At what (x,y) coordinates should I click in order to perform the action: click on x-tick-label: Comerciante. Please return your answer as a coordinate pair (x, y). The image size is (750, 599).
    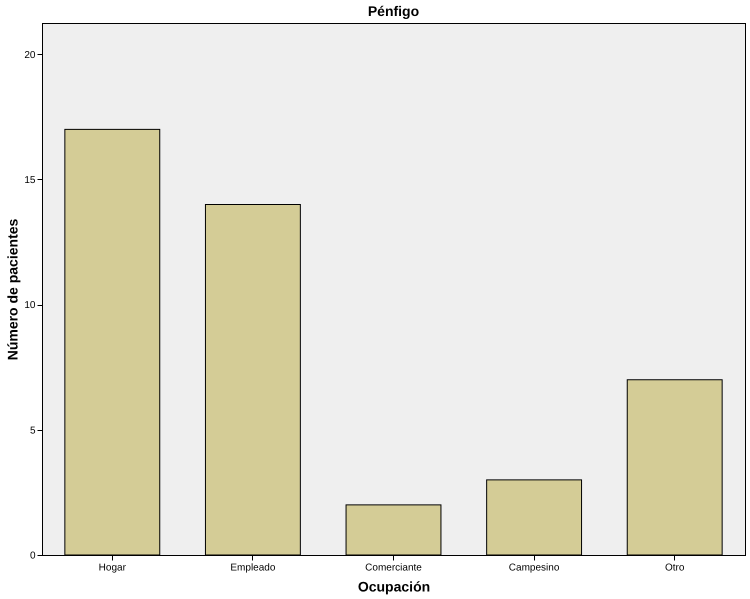
    Looking at the image, I should click on (393, 568).